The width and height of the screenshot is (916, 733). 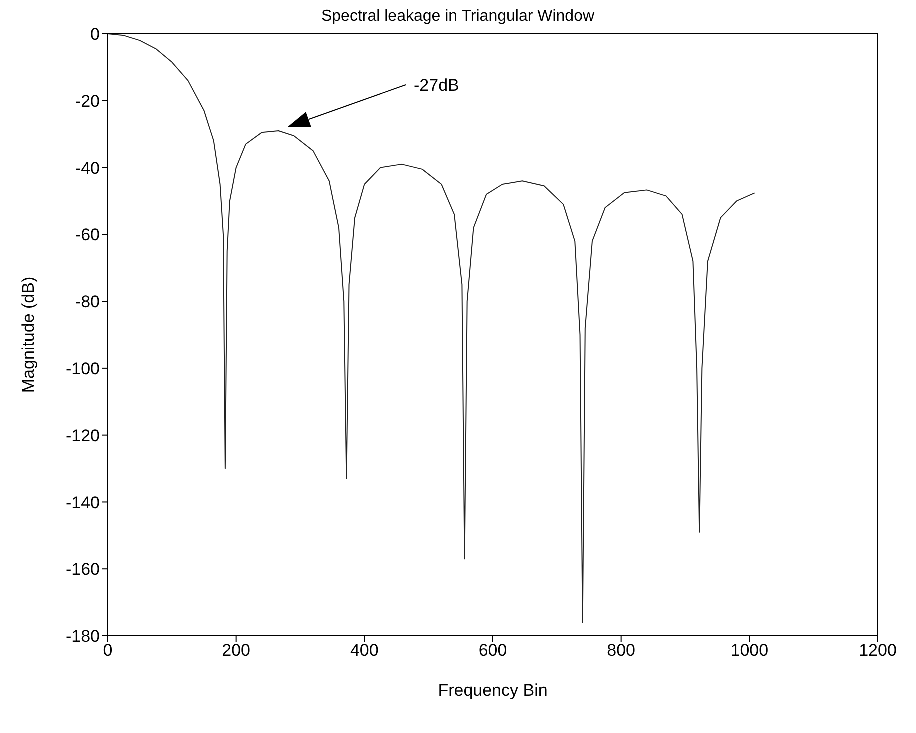 I want to click on x-tick-label: 200, so click(x=236, y=650).